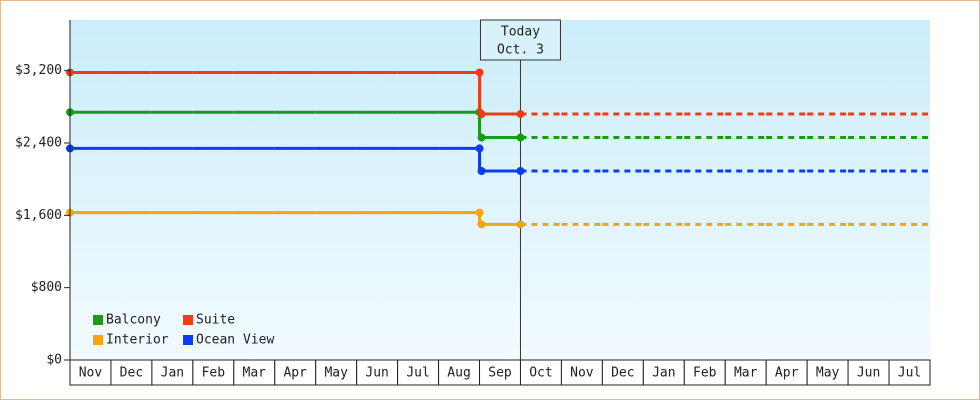 The height and width of the screenshot is (400, 980). I want to click on today-label: Today, so click(520, 32).